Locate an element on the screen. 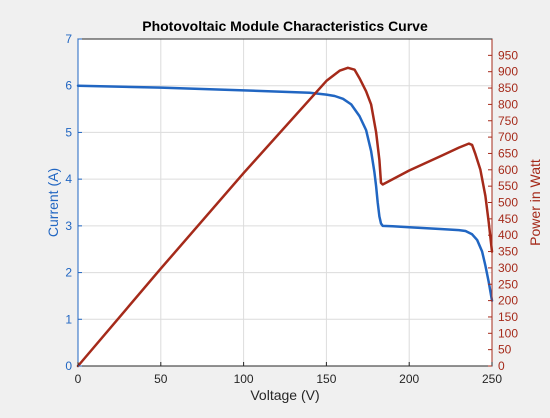 The image size is (550, 418). x-tick-label: 200 is located at coordinates (409, 379).